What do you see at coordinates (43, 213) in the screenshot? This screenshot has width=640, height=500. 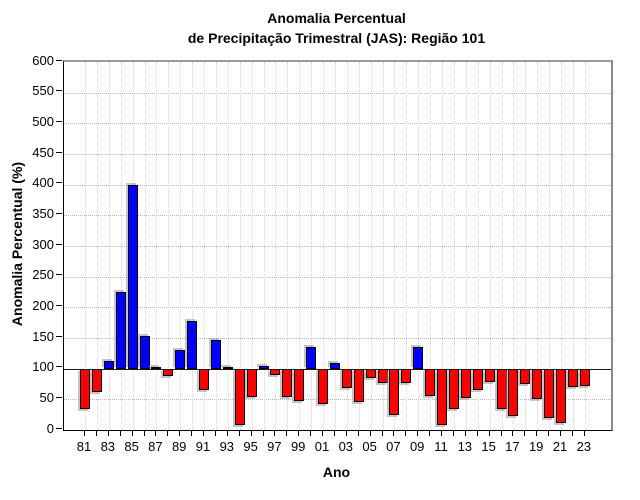 I see `y-tick-label-350: 350` at bounding box center [43, 213].